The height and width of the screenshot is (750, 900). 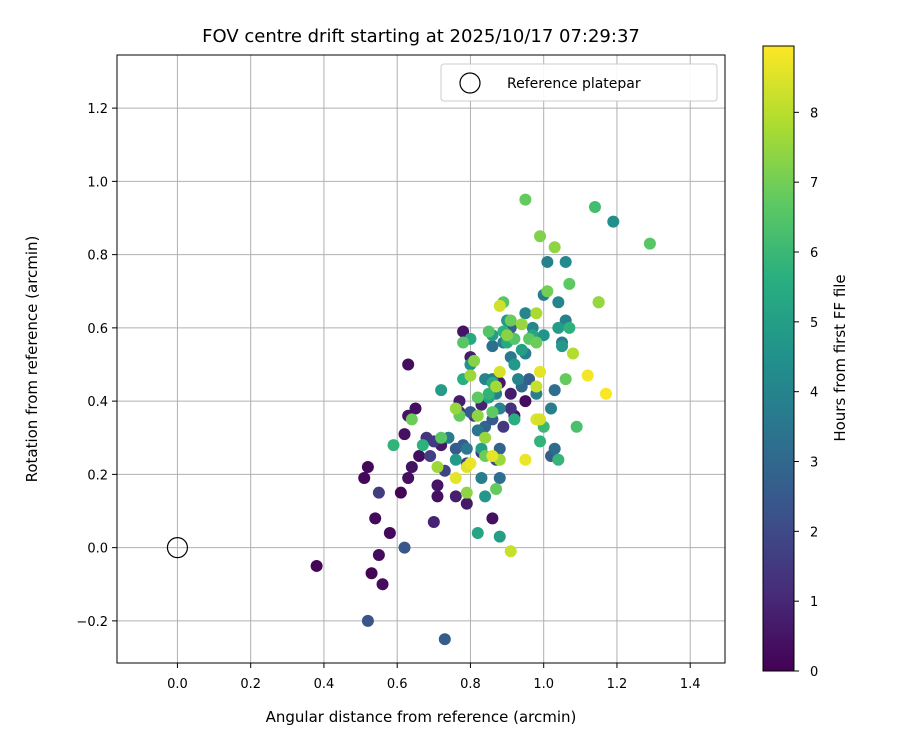 What do you see at coordinates (814, 253) in the screenshot?
I see `colorbar-tick-label: 6` at bounding box center [814, 253].